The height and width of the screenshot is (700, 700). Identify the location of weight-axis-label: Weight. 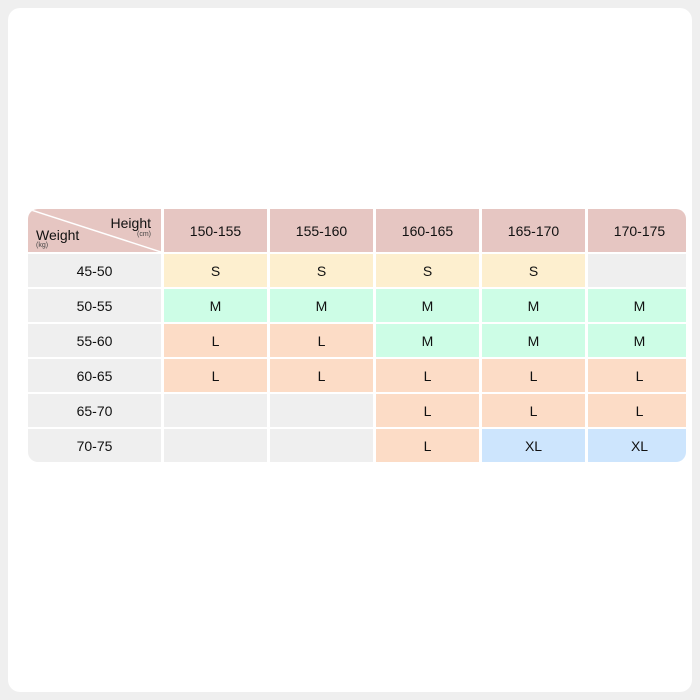
(58, 235).